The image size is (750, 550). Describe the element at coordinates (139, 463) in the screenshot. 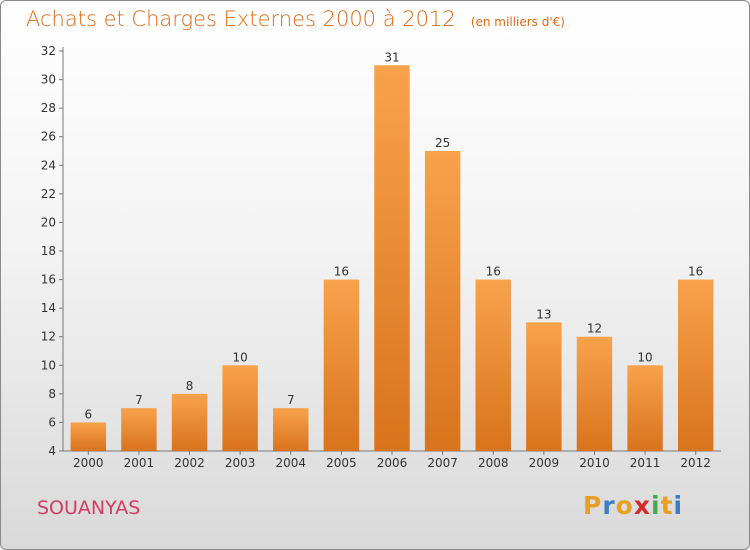

I see `x-tick-label: 2001` at that location.